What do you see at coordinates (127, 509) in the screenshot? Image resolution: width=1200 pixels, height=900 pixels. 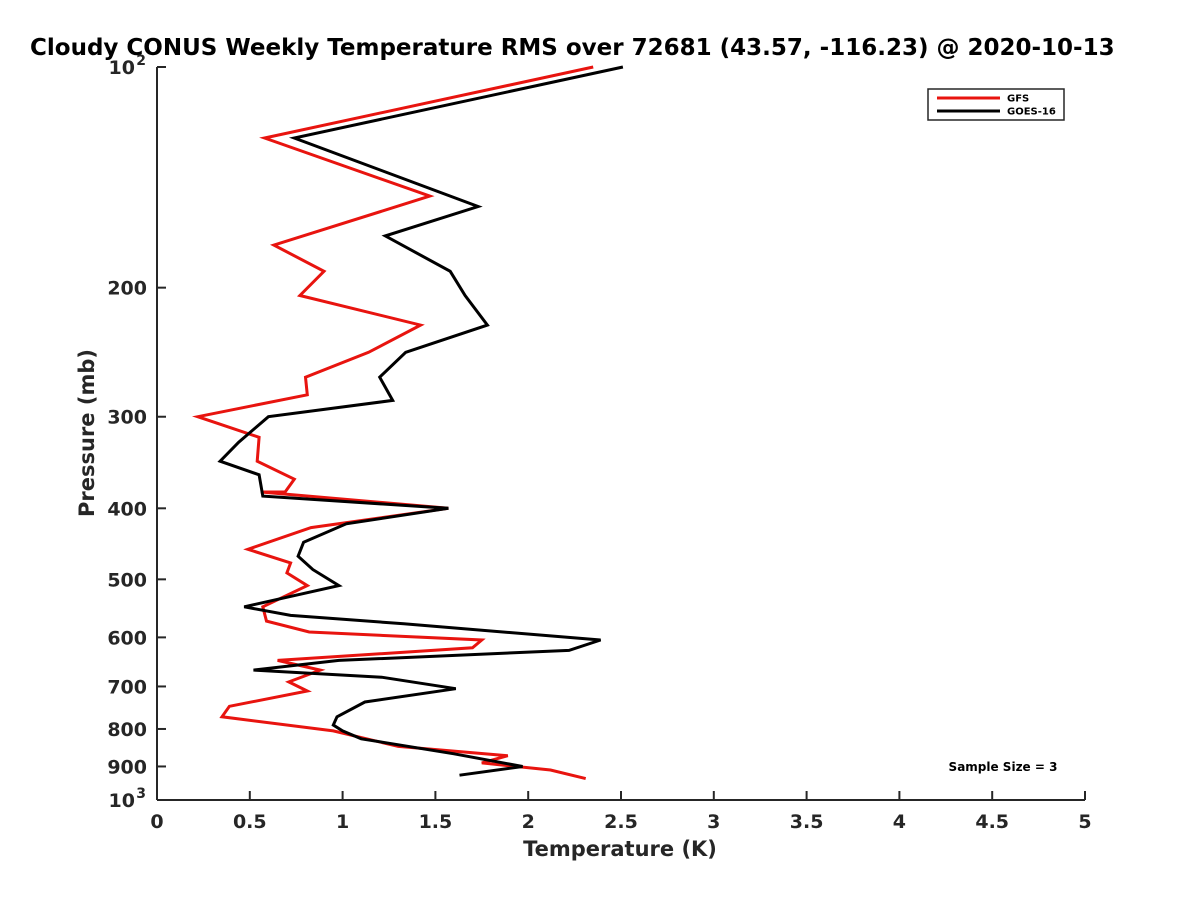 I see `y-tick-label: 400` at bounding box center [127, 509].